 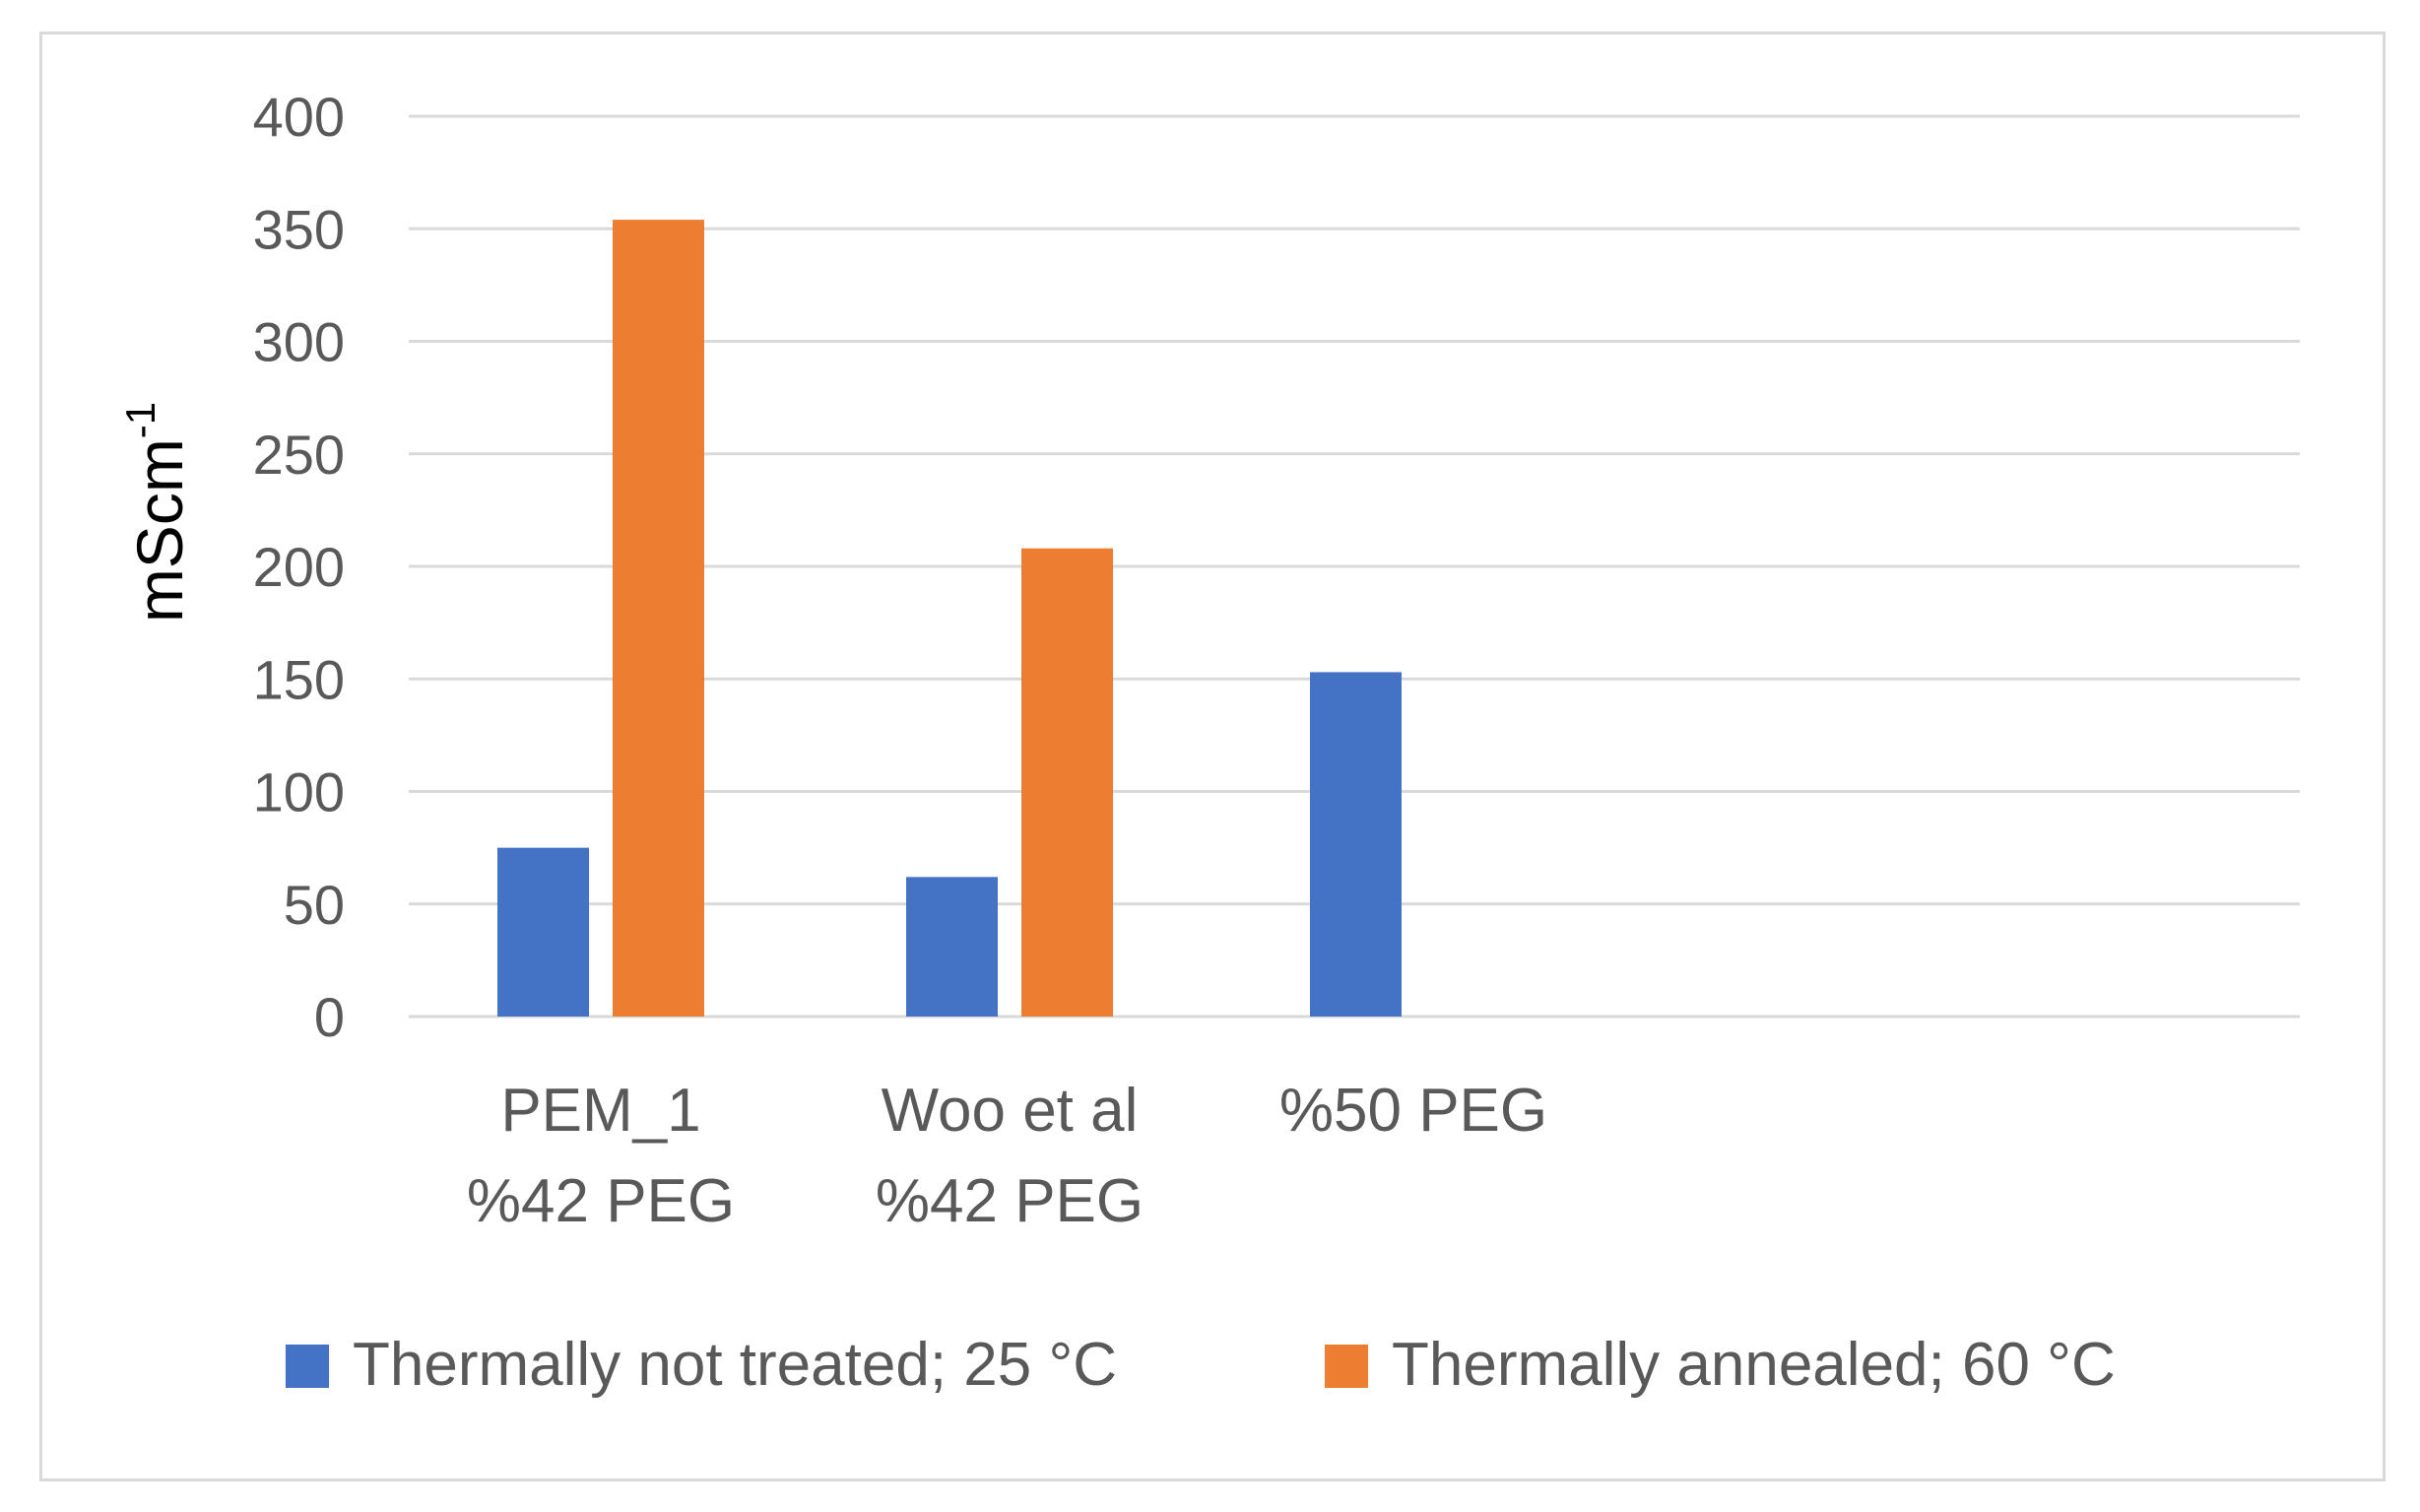 What do you see at coordinates (299, 679) in the screenshot?
I see `y-tick-label: 150` at bounding box center [299, 679].